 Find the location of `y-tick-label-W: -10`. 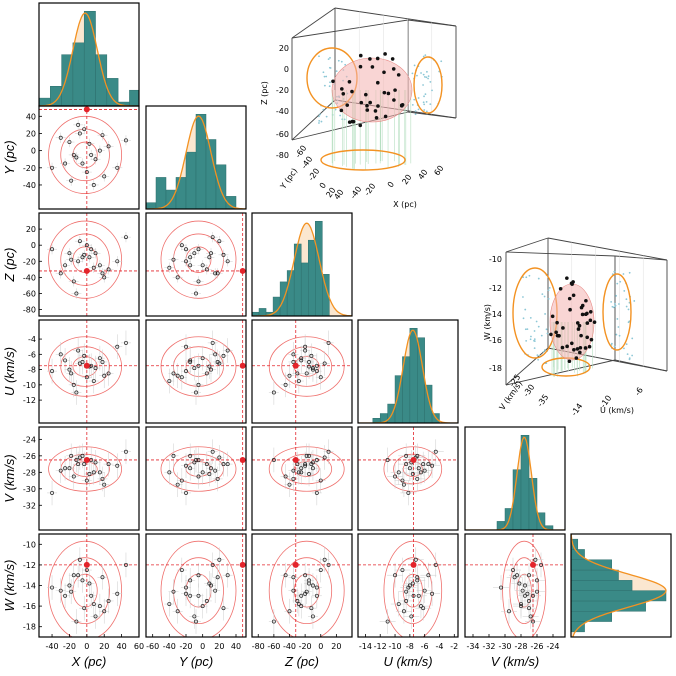

y-tick-label-W: -10 is located at coordinates (29, 544).